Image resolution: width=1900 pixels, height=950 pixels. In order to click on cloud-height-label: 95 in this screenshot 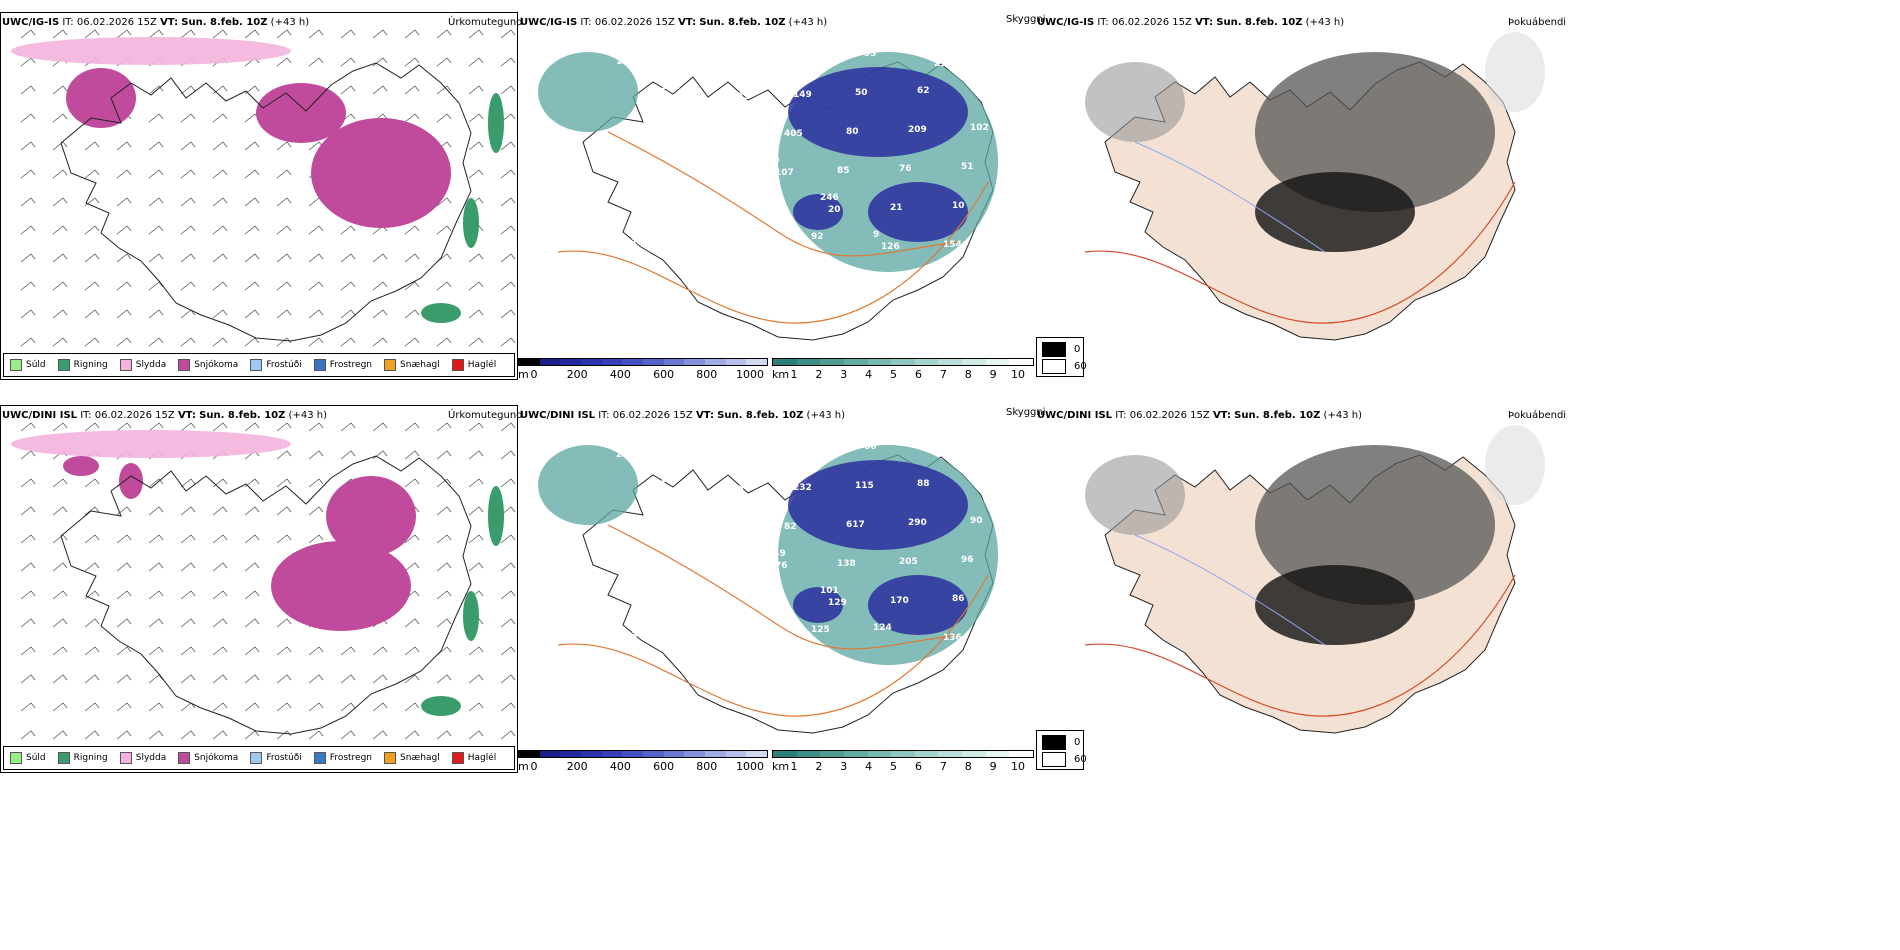, I will do `click(772, 212)`.